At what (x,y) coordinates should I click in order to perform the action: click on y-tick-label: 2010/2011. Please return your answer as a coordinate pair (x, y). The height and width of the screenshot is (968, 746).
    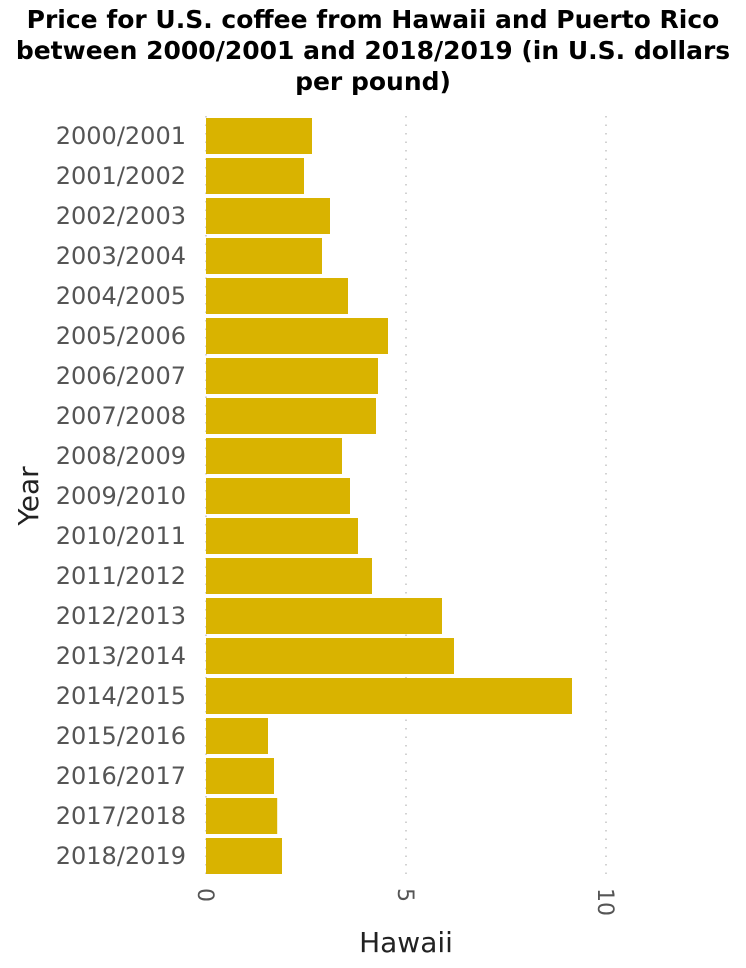
    Looking at the image, I should click on (121, 536).